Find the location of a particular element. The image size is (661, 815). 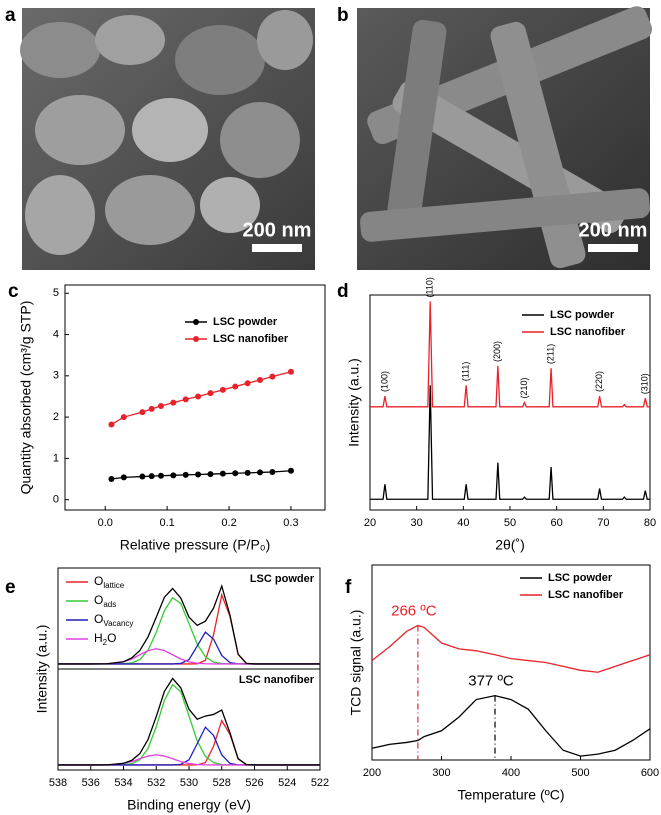

plot-frame is located at coordinates (195, 397).